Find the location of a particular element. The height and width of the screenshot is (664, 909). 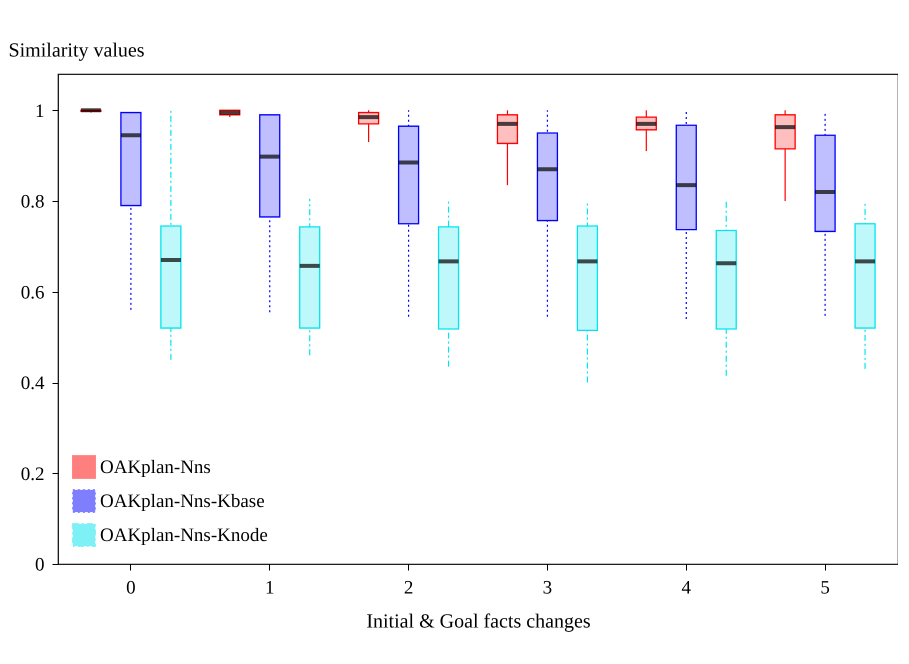

x-tick-label: 2 is located at coordinates (409, 588).